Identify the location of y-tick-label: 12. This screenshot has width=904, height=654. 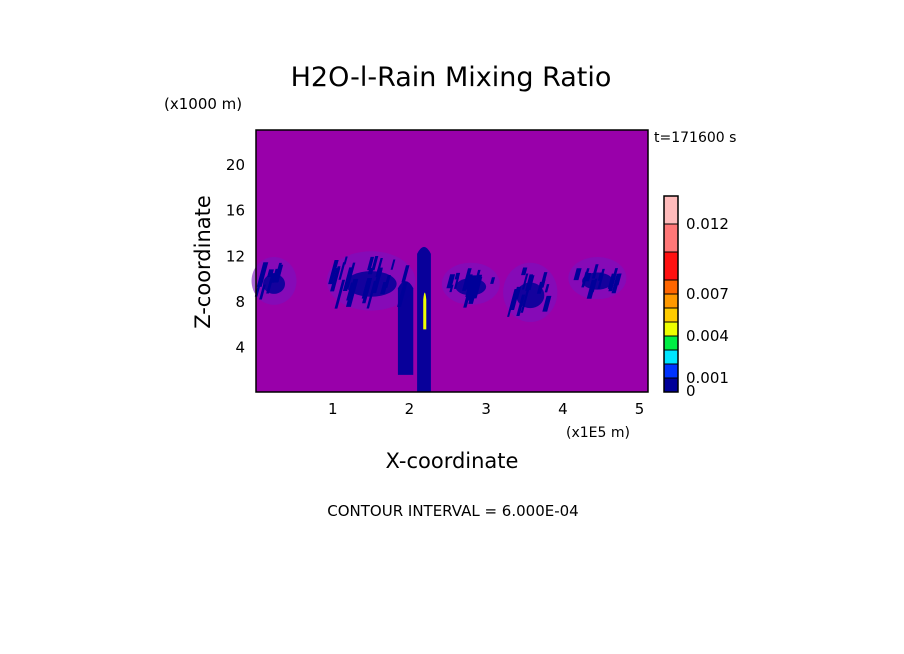
(235, 256).